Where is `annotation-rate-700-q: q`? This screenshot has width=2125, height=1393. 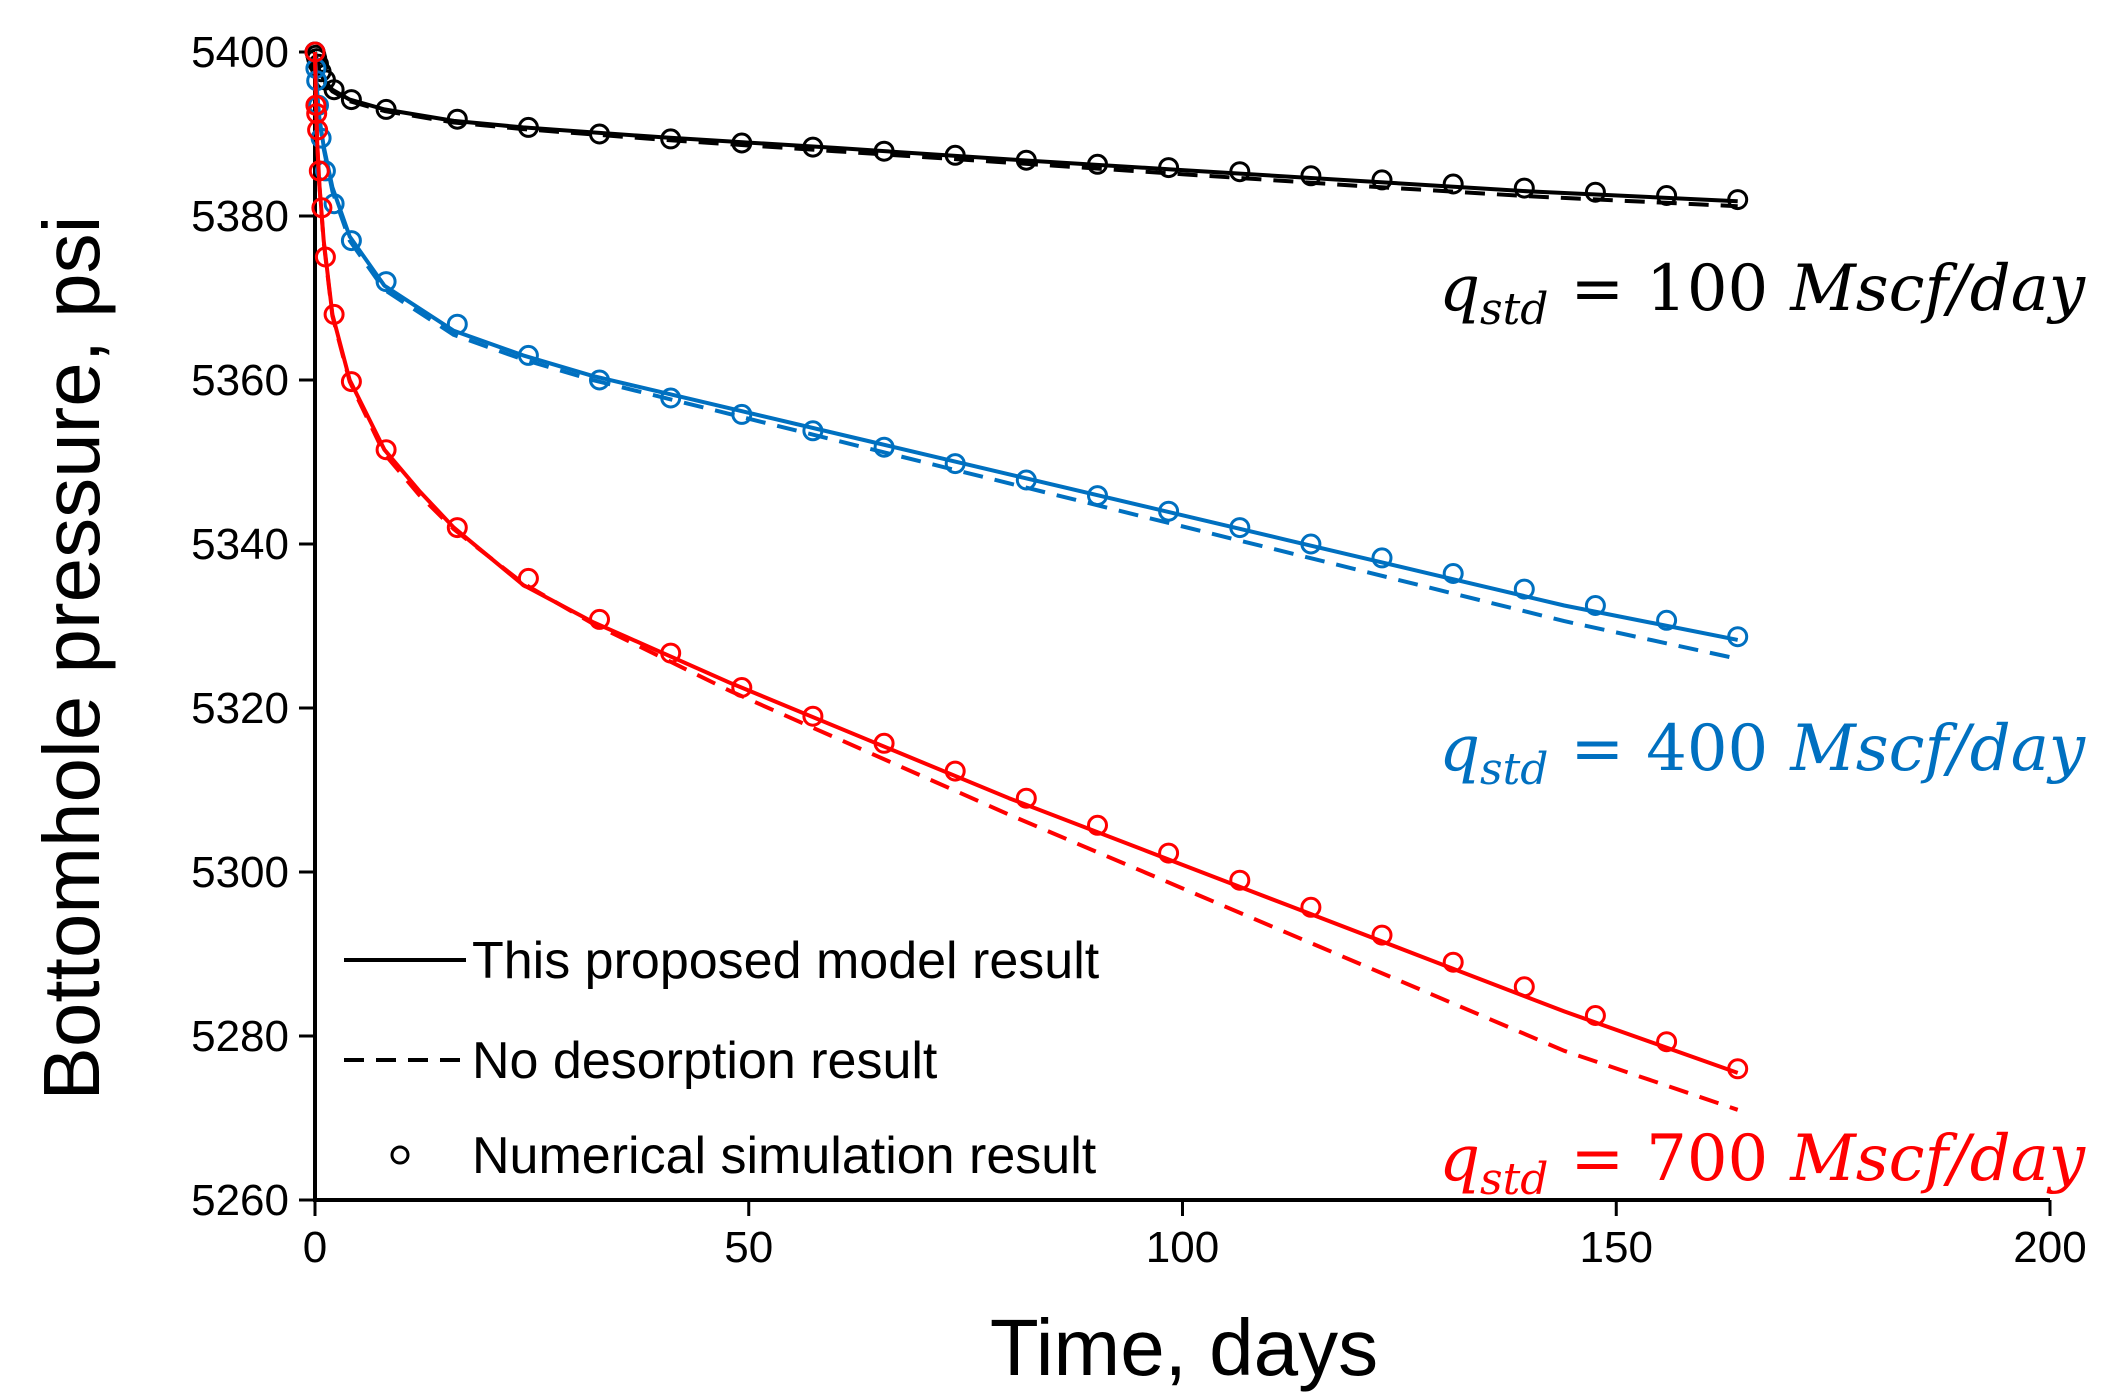 annotation-rate-700-q: q is located at coordinates (1459, 1159).